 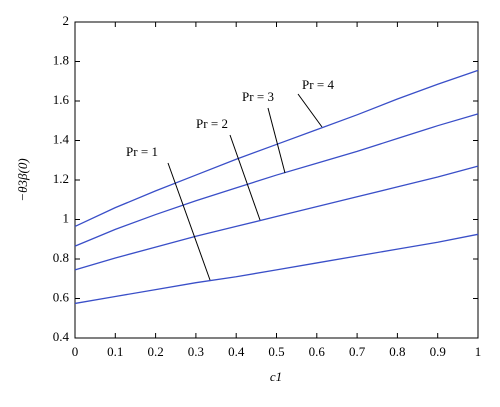 I want to click on y-tick-label: 1.4, so click(x=61, y=138).